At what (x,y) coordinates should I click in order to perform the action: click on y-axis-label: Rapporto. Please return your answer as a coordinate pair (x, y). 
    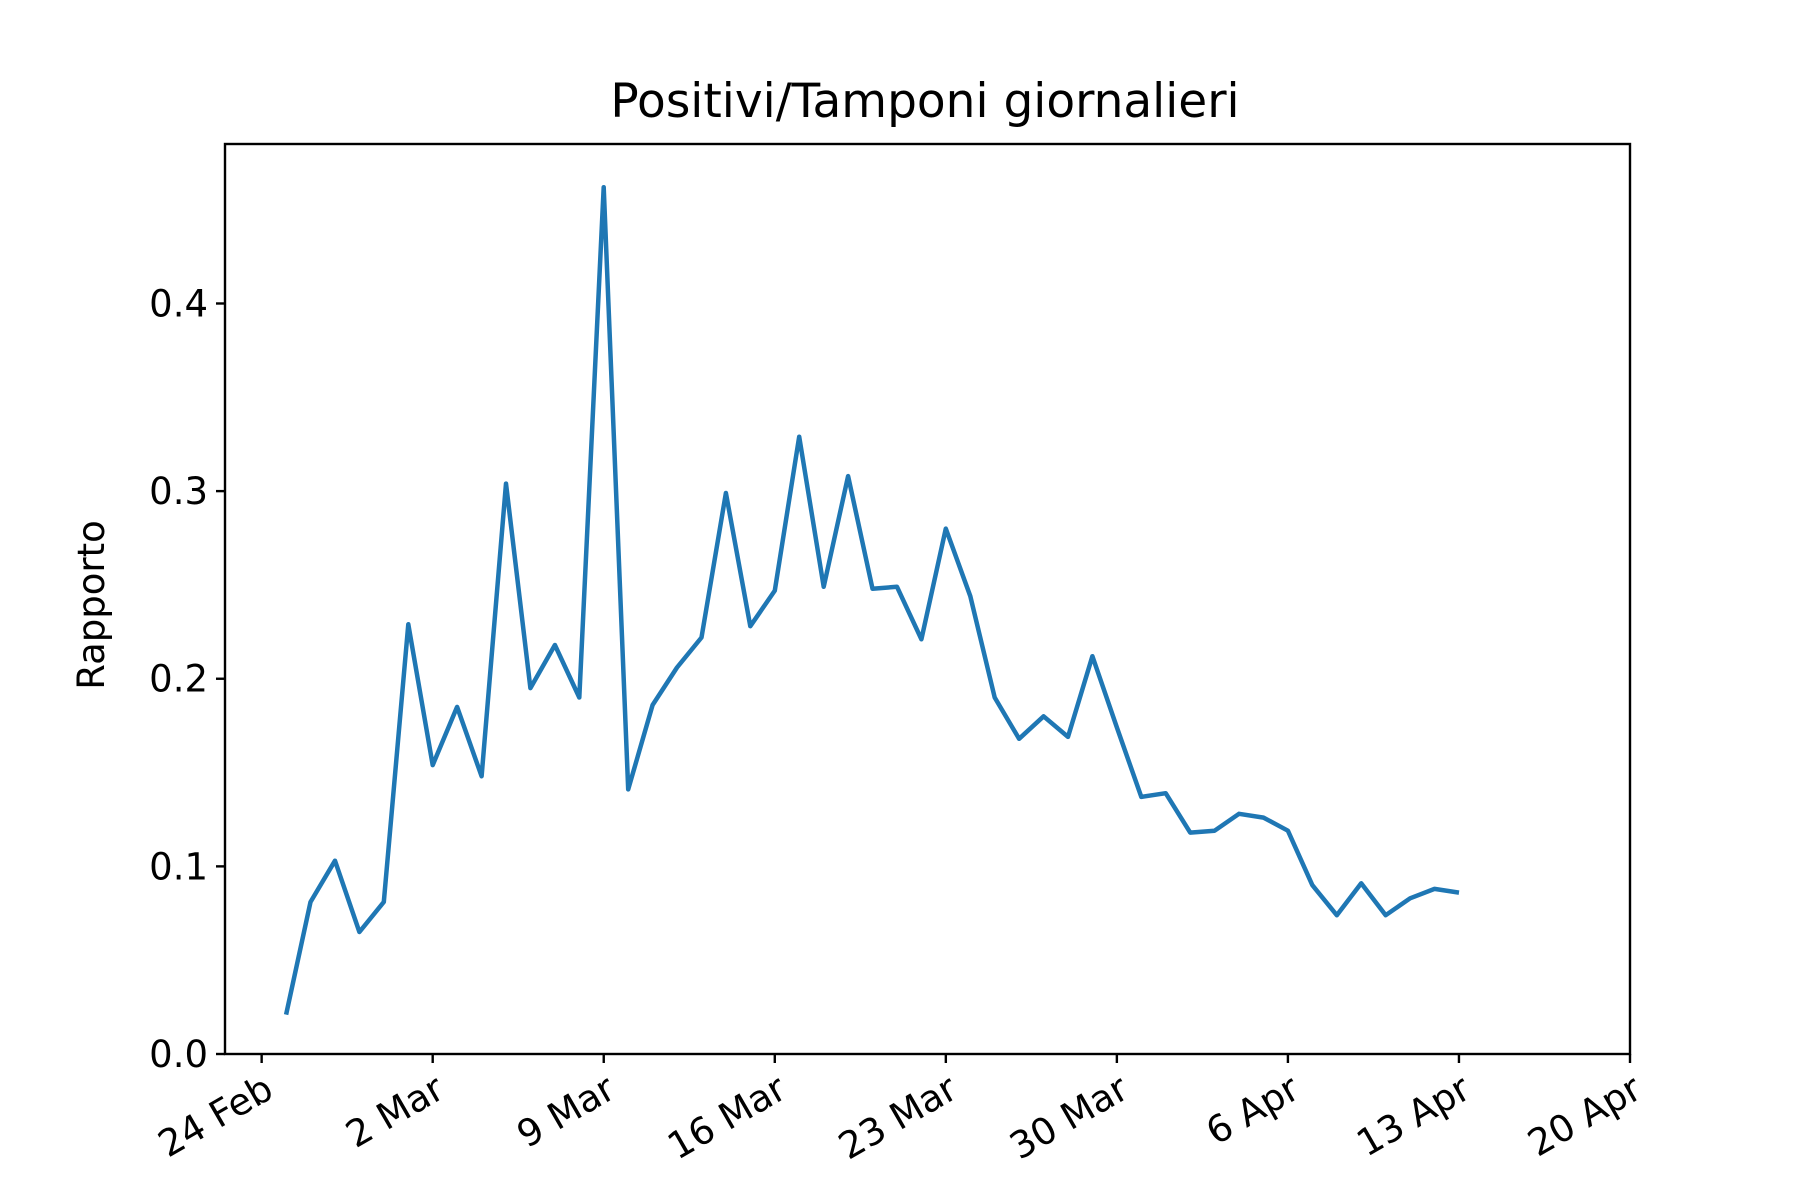
    Looking at the image, I should click on (91, 605).